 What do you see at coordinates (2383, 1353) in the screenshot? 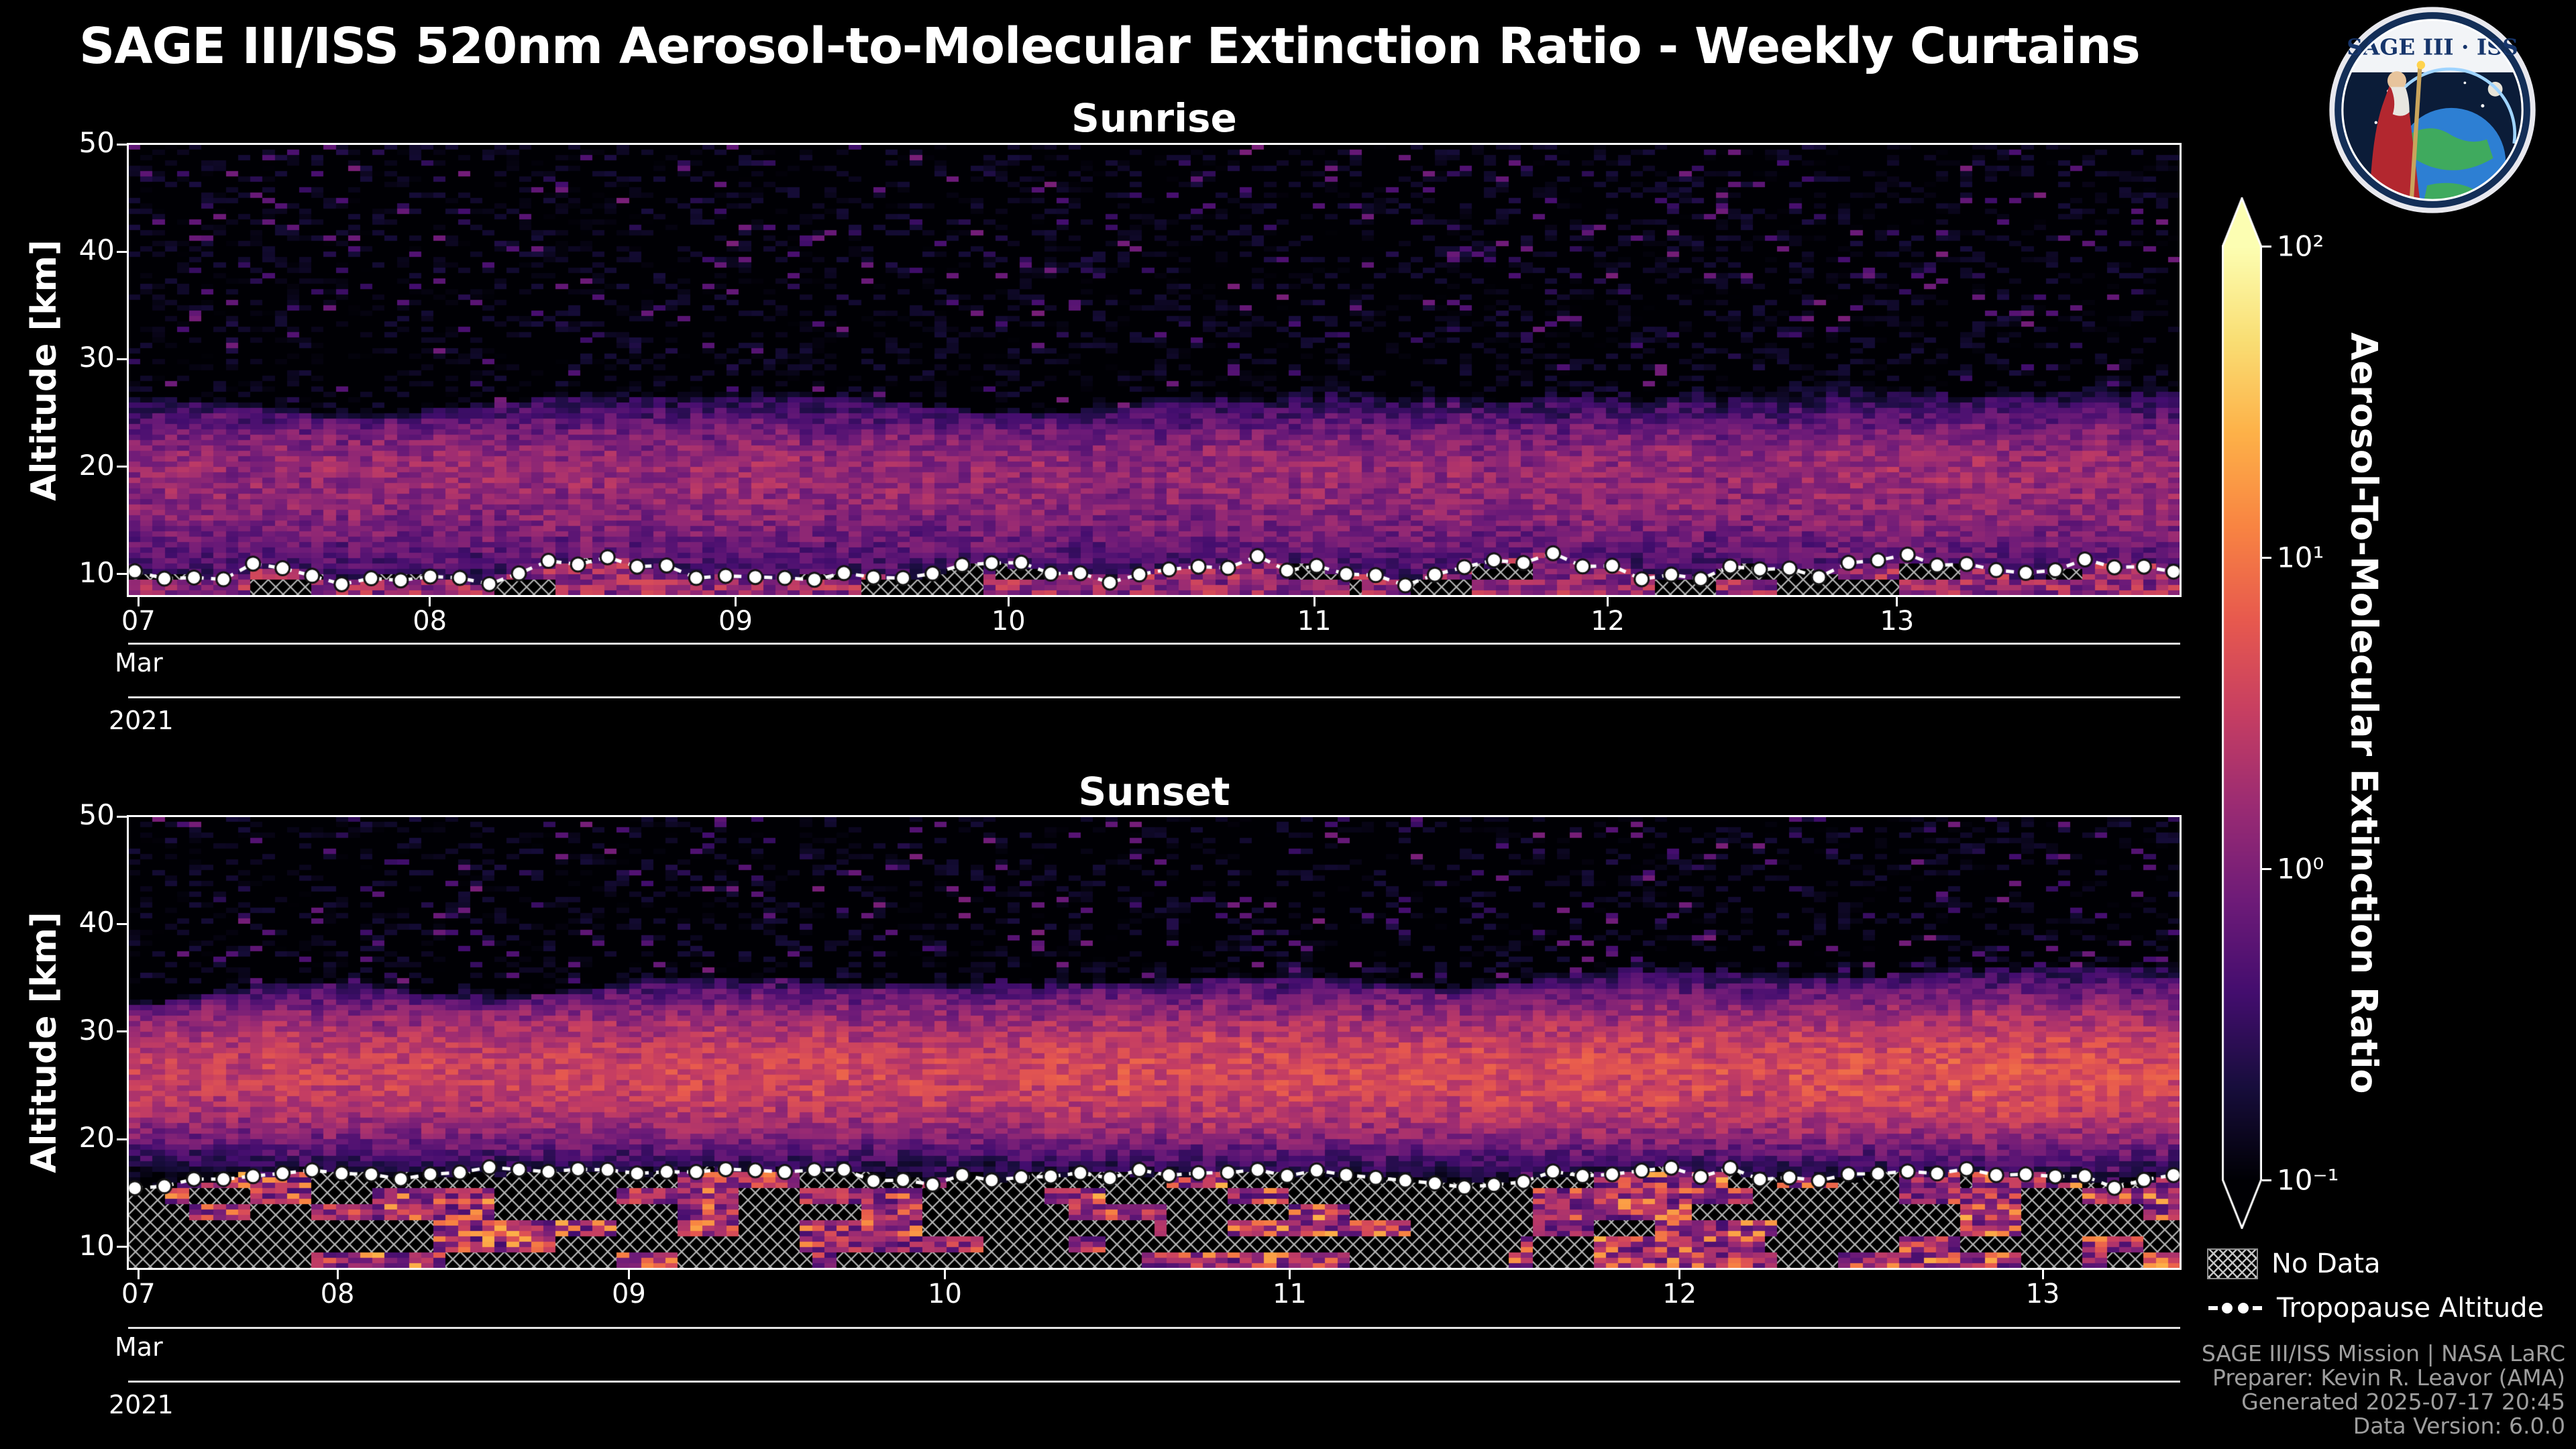
I see `credit-line-mission: SAGE III/ISS Mission | NASA LaRC` at bounding box center [2383, 1353].